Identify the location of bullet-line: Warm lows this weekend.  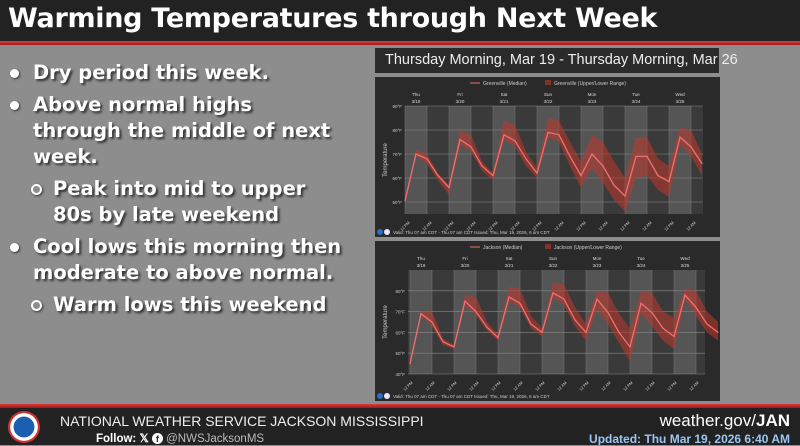
(190, 304).